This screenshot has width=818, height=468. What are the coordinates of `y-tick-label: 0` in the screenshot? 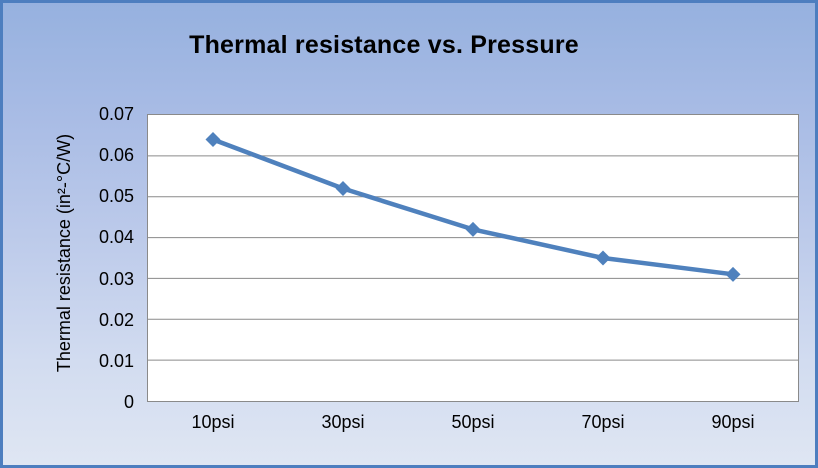 It's located at (128, 402).